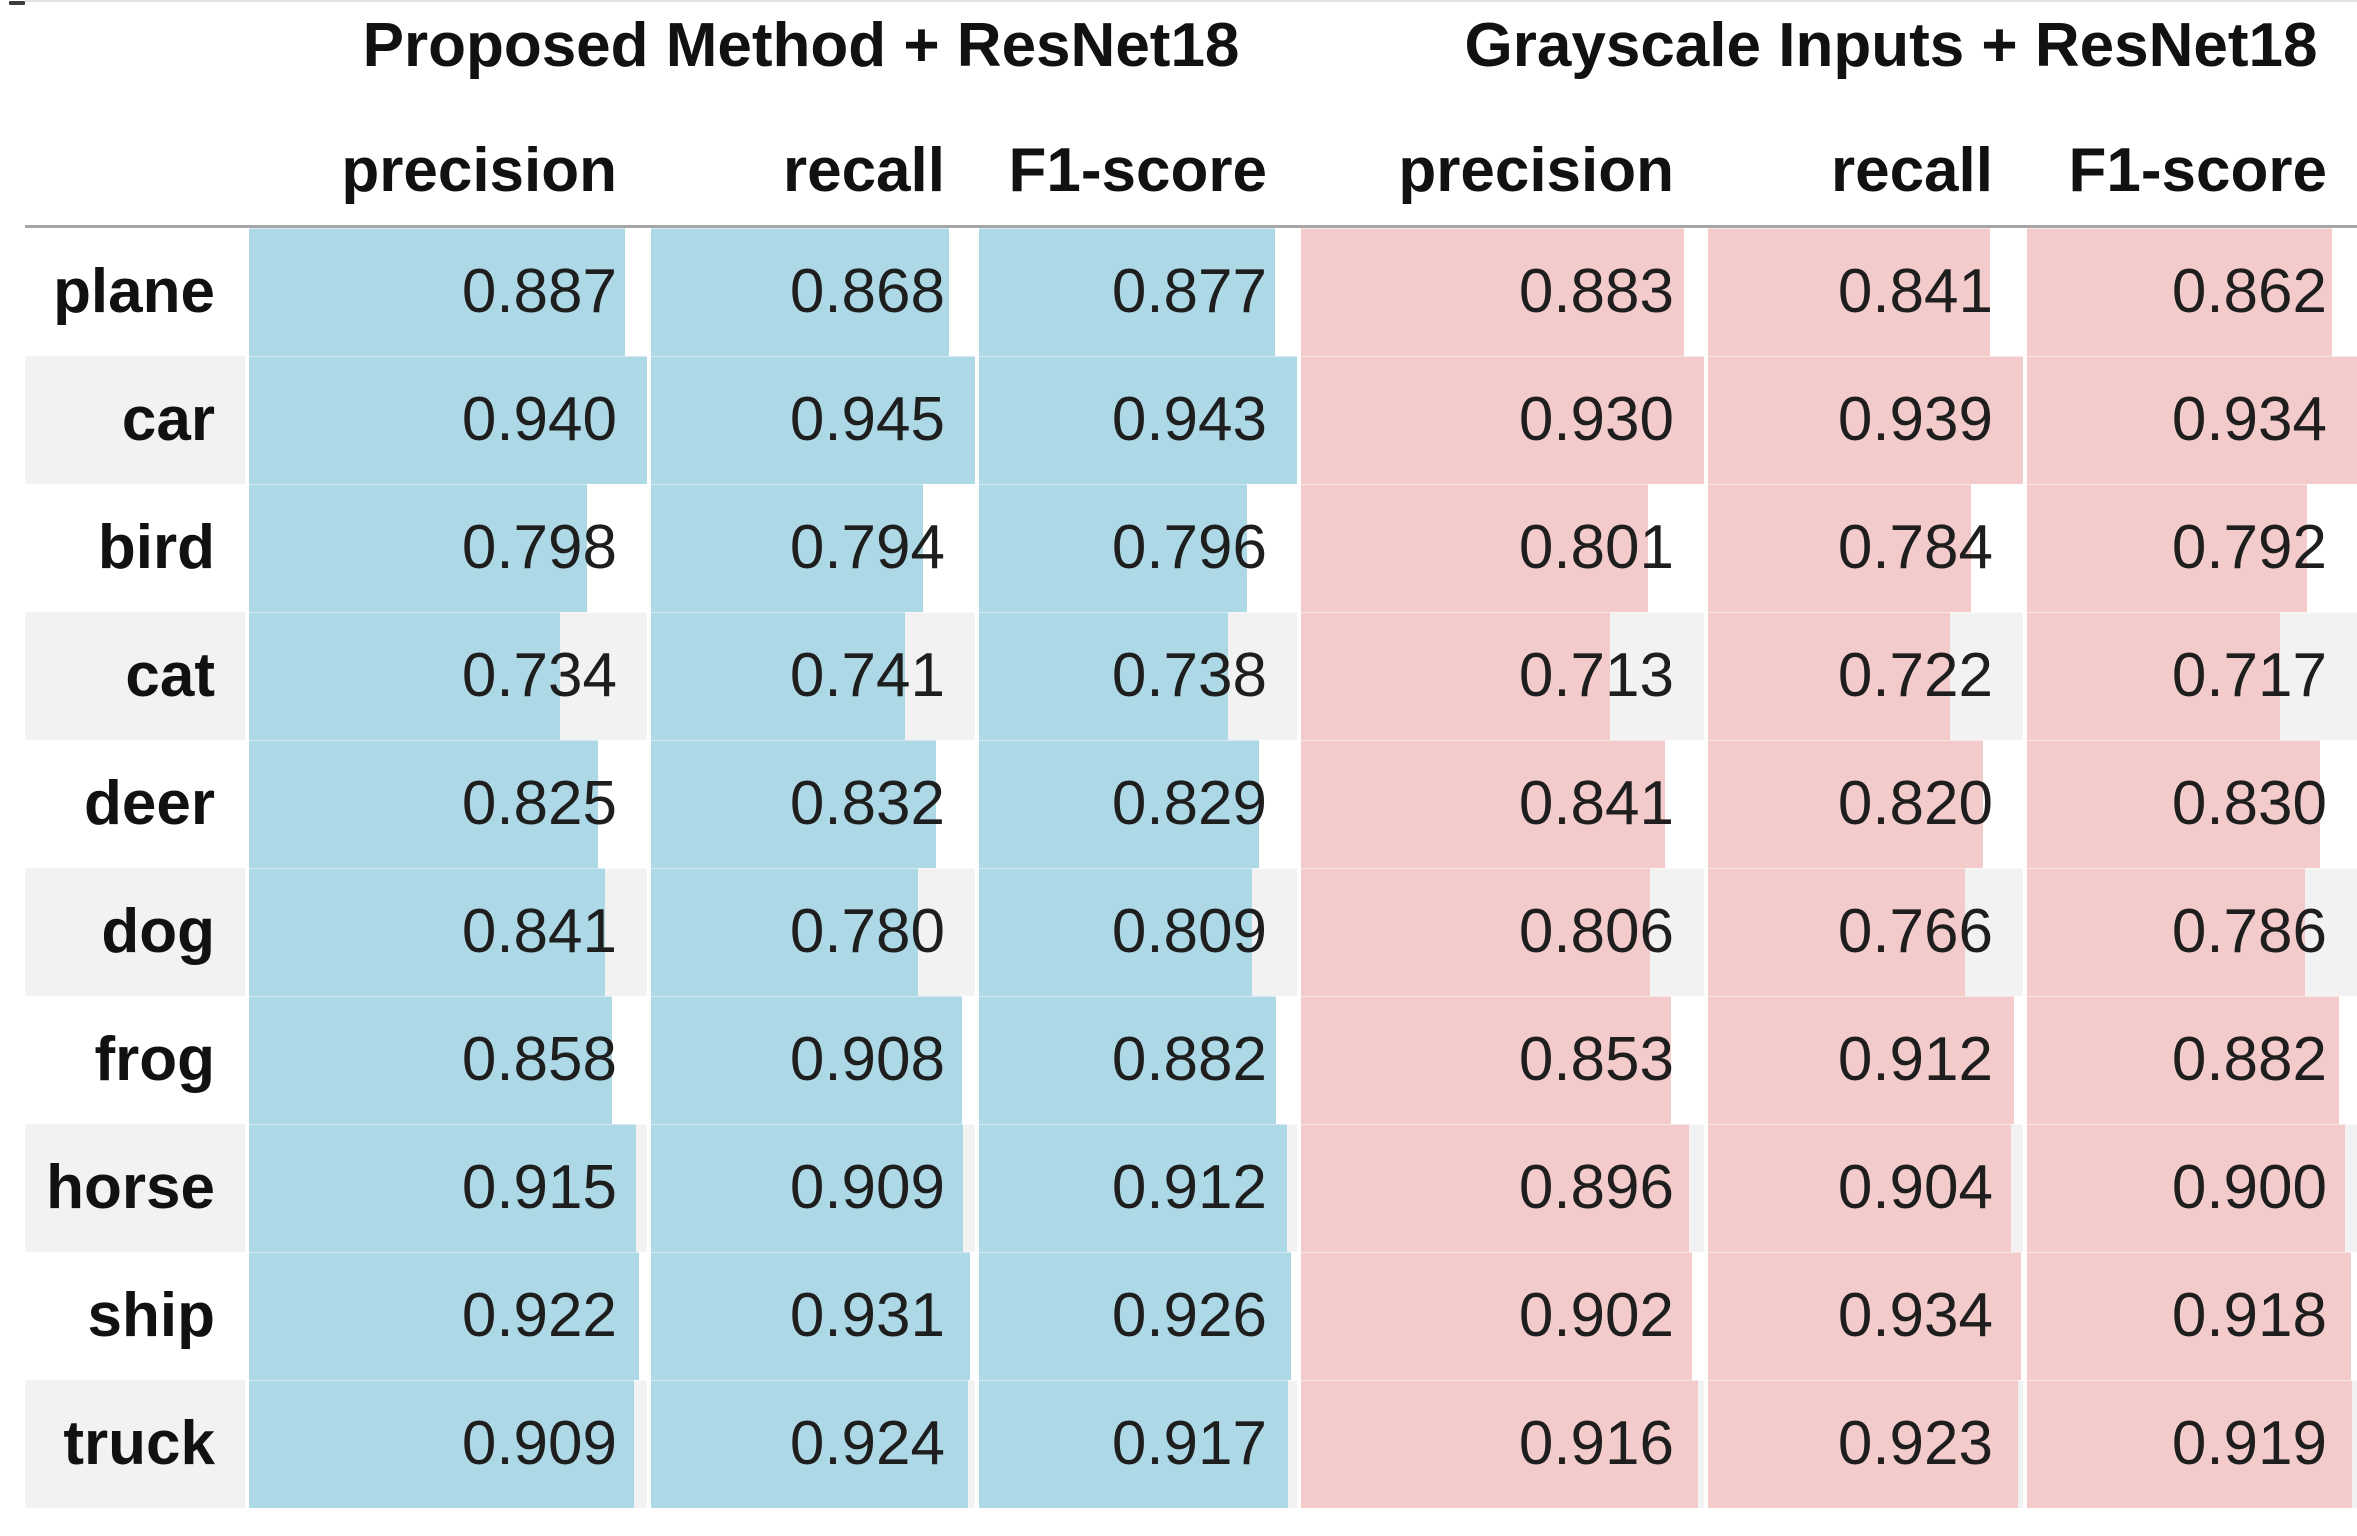 This screenshot has height=1536, width=2357. I want to click on metric-cell: 0.798, so click(446, 548).